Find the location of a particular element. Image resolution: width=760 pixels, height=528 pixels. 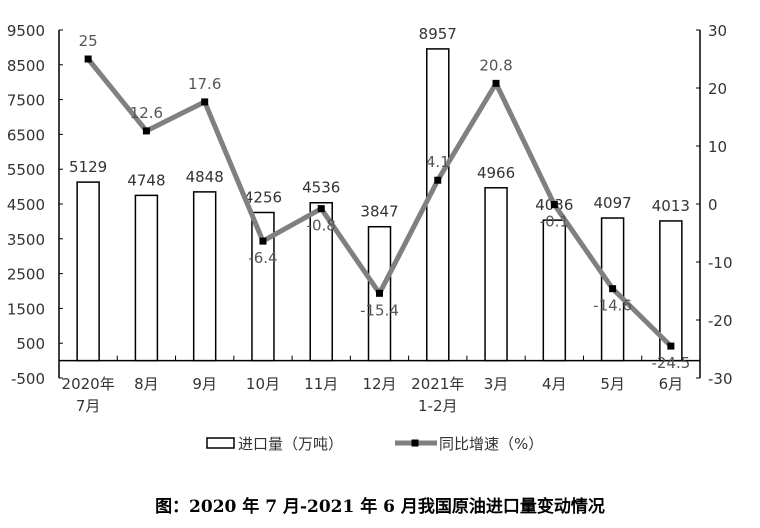

left-tick-label: 3500 is located at coordinates (26, 240).